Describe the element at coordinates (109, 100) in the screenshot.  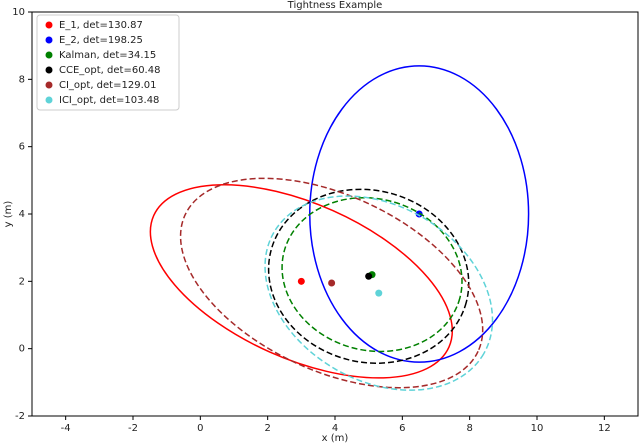
I see `legend-label: ICI_opt, det=103.48` at that location.